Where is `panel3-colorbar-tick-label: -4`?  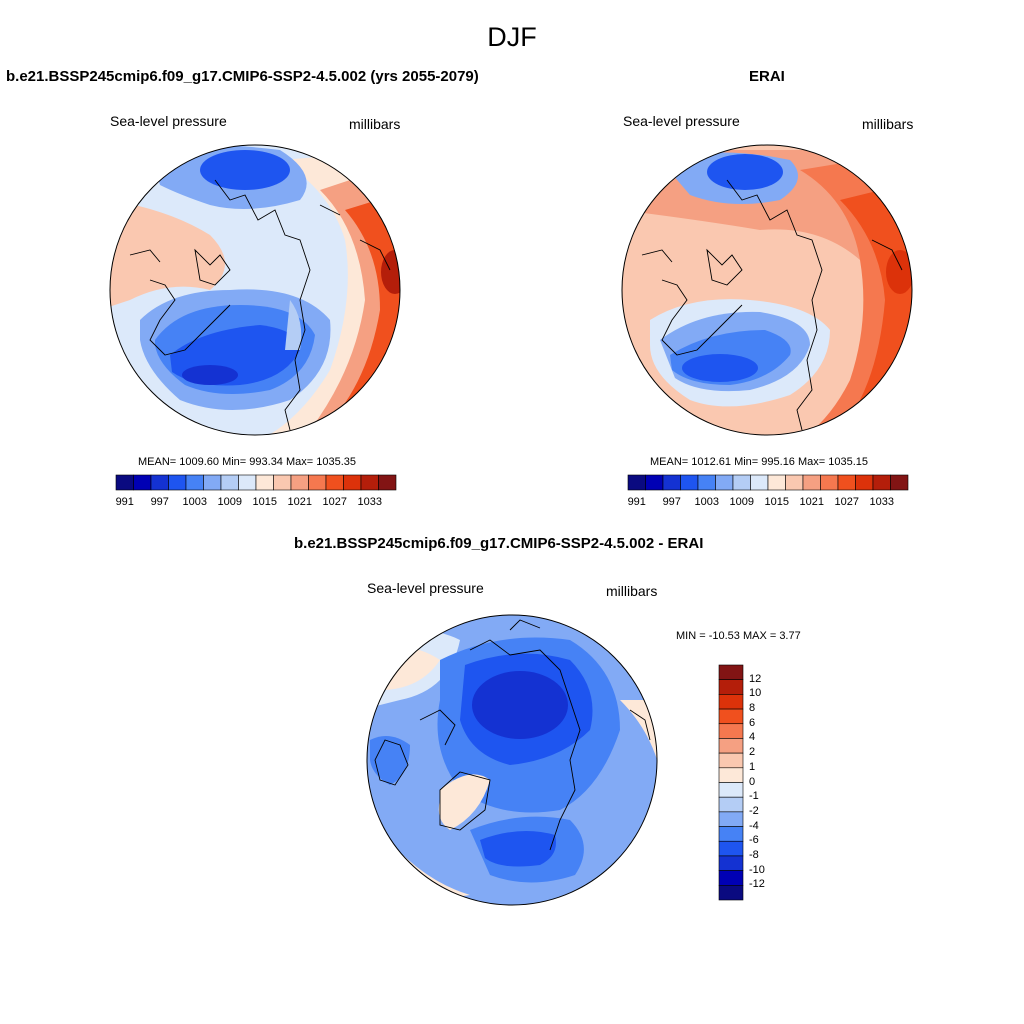
panel3-colorbar-tick-label: -4 is located at coordinates (754, 825).